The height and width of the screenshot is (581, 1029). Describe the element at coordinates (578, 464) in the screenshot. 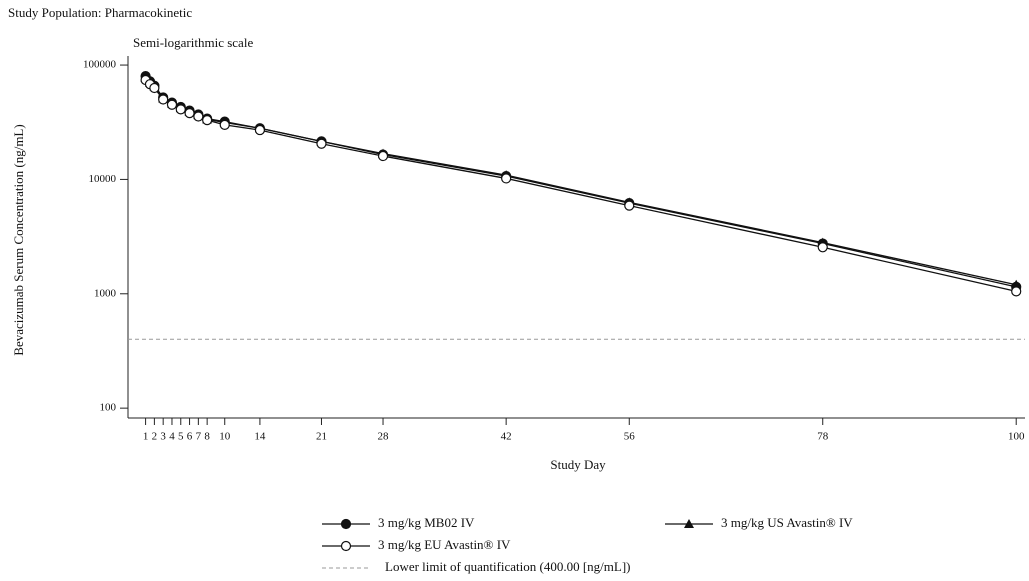

I see `x-axis-label: Study Day` at that location.